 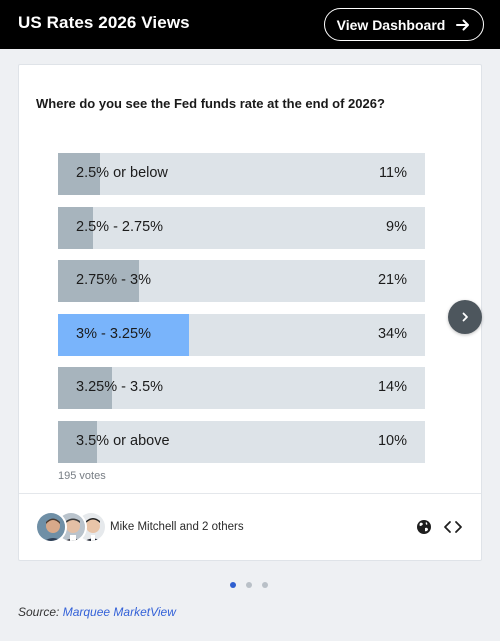 I want to click on carousel-dots, so click(x=249, y=585).